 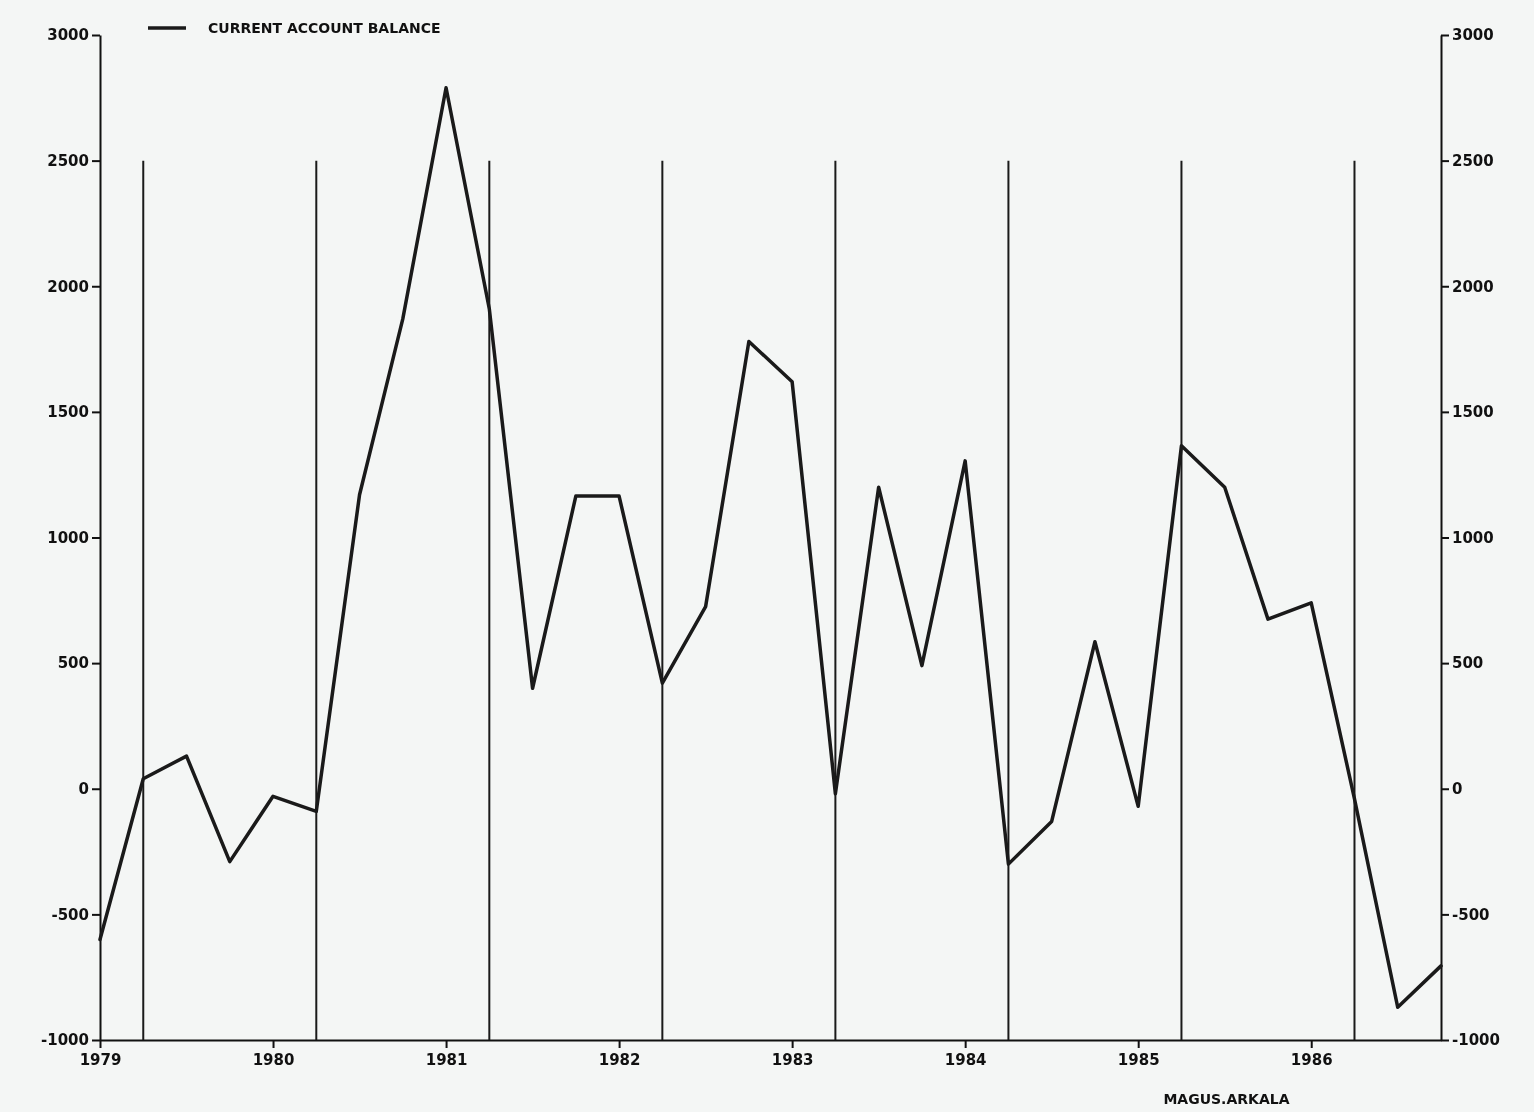 I want to click on y2-tick-label: 0, so click(x=1457, y=789).